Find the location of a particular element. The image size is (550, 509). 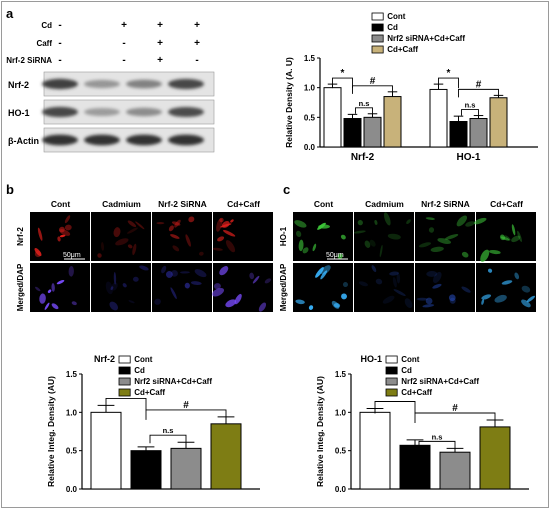

band-label: β-Actin is located at coordinates (23, 141).